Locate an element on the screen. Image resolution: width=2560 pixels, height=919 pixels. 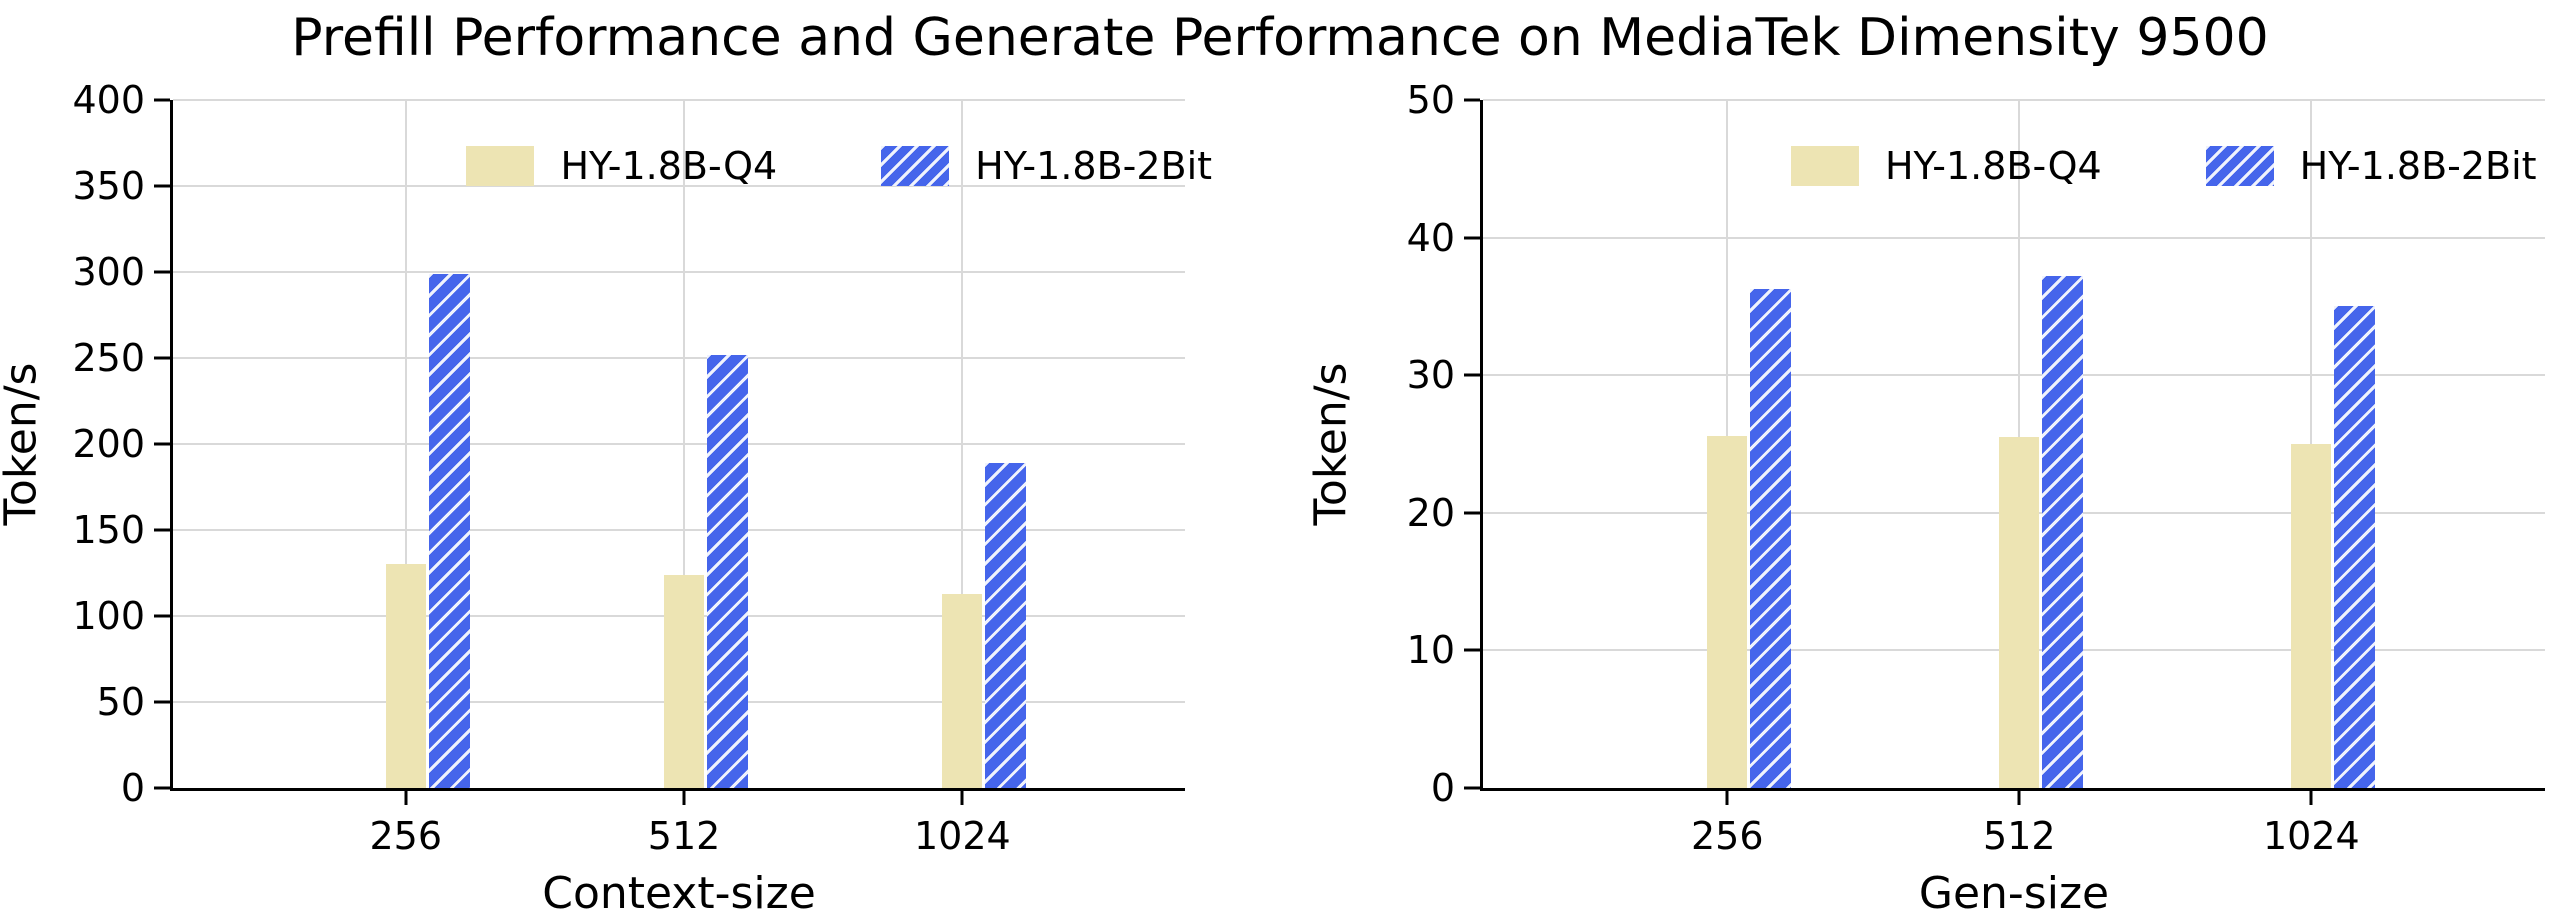
y-tick-label: 400 is located at coordinates (108, 100).